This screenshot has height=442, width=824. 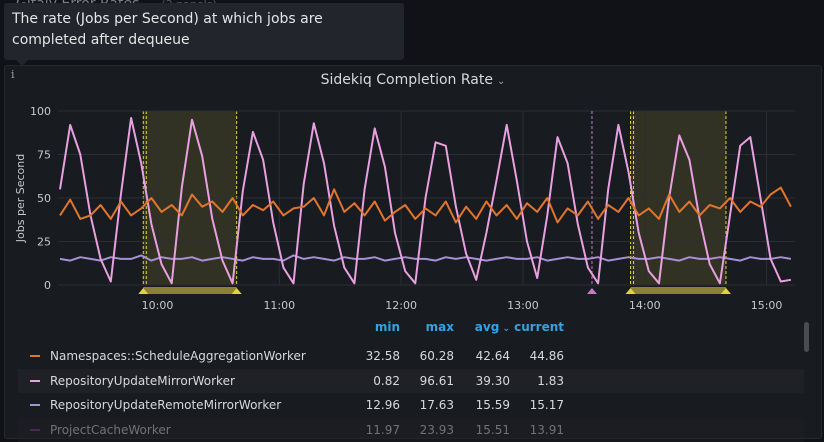 I want to click on series-max: 60.28, so click(x=436, y=356).